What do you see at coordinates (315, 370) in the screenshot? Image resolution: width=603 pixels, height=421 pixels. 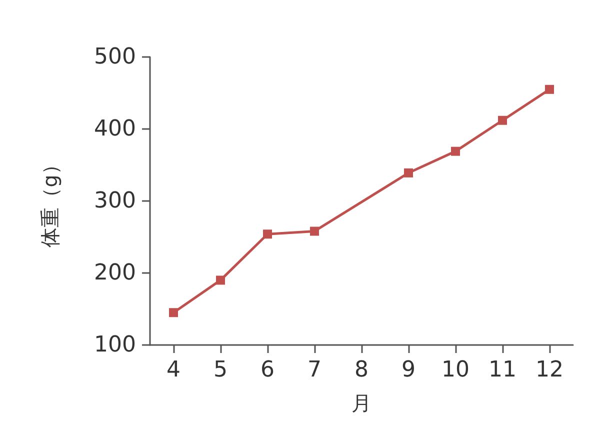 I see `x-tick-label: 7` at bounding box center [315, 370].